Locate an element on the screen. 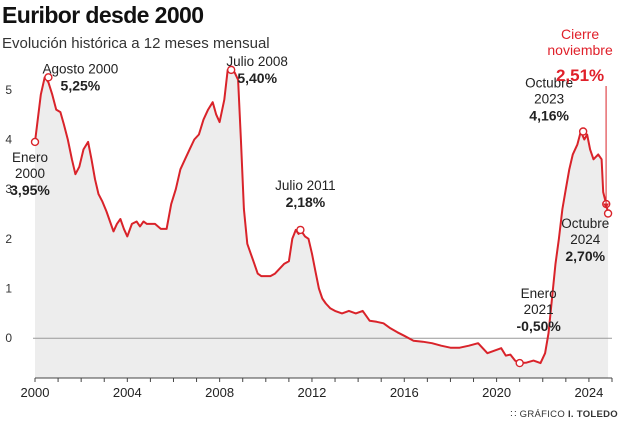 The image size is (624, 429). annotation-label-line2: 2000 is located at coordinates (30, 173).